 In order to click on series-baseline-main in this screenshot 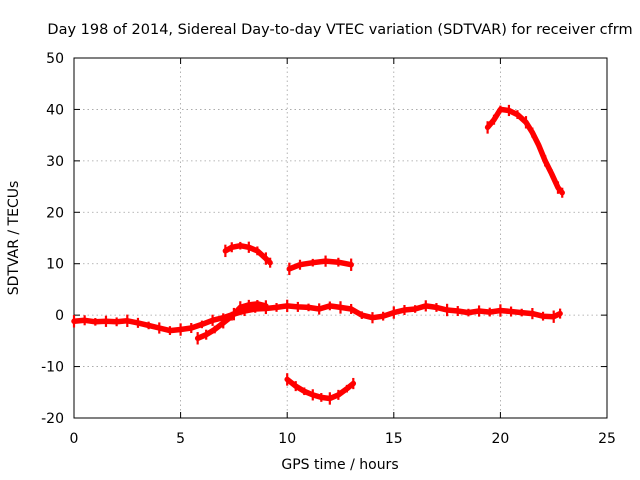, I will do `click(317, 317)`.